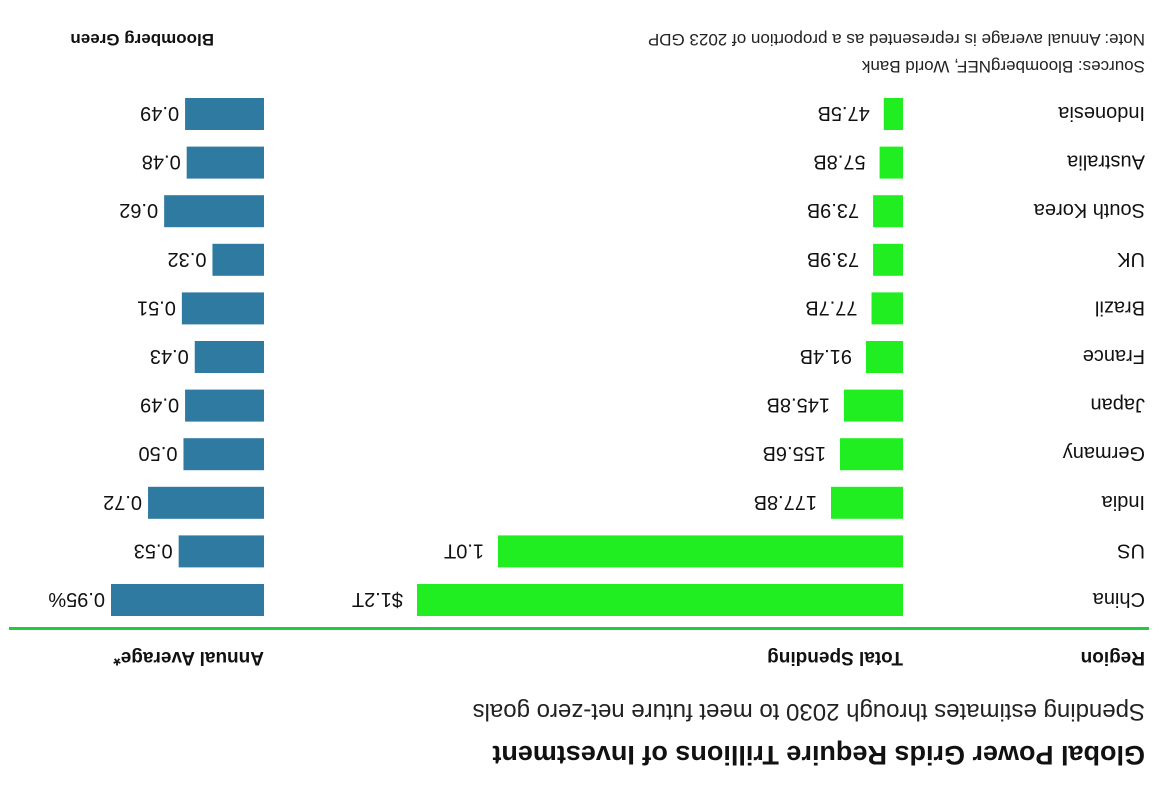  Describe the element at coordinates (893, 114) in the screenshot. I see `spending-bar-indonesia` at that location.